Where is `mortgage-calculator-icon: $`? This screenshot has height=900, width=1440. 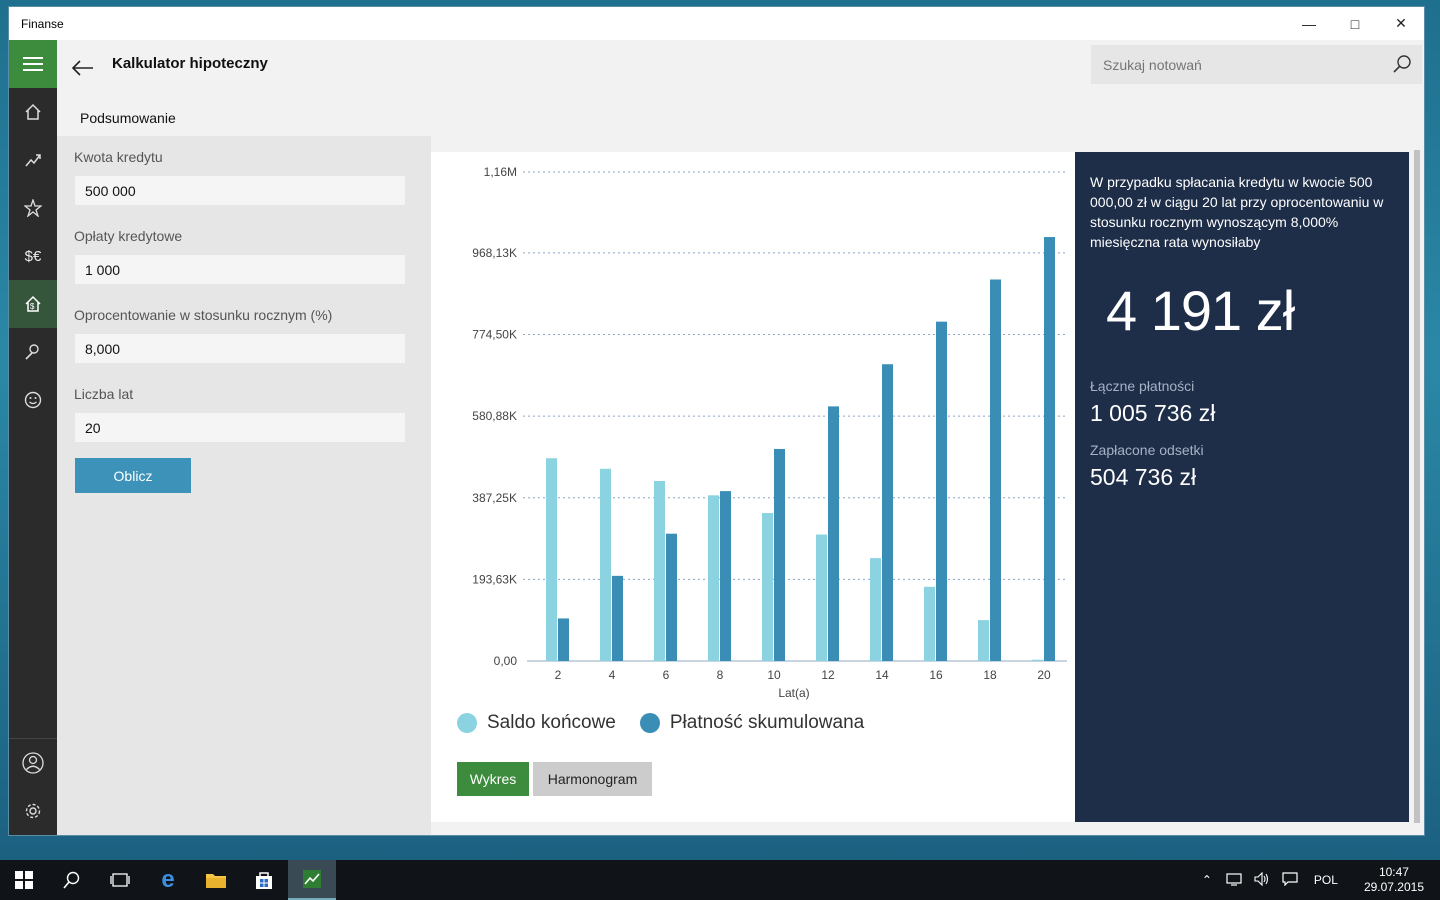
mortgage-calculator-icon: $ is located at coordinates (33, 304).